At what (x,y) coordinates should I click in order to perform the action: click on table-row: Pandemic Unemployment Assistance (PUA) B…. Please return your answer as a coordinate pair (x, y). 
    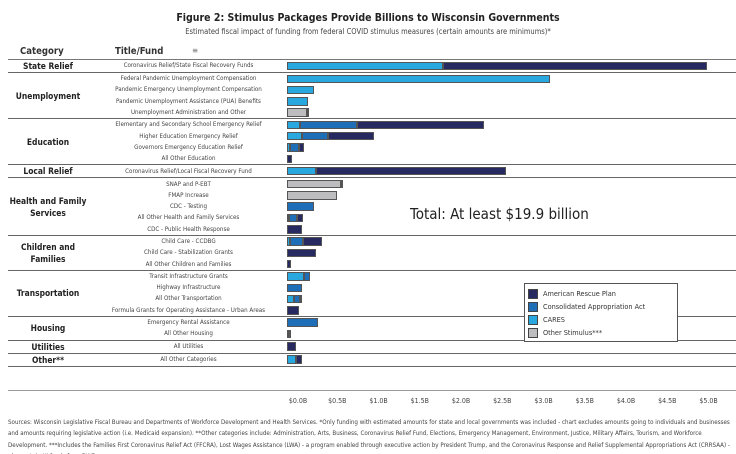
    Looking at the image, I should click on (412, 101).